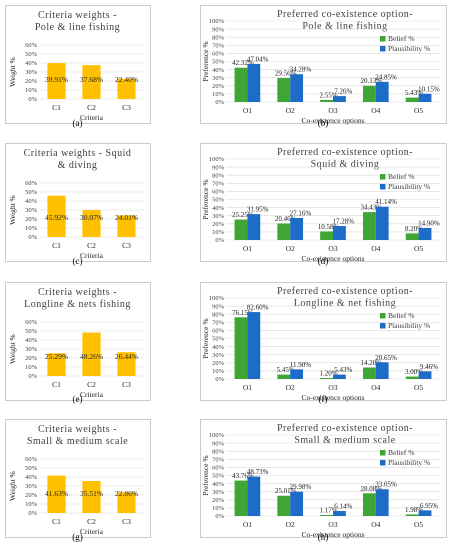 The height and width of the screenshot is (550, 451). What do you see at coordinates (323, 261) in the screenshot?
I see `panel-label: (d)` at bounding box center [323, 261].